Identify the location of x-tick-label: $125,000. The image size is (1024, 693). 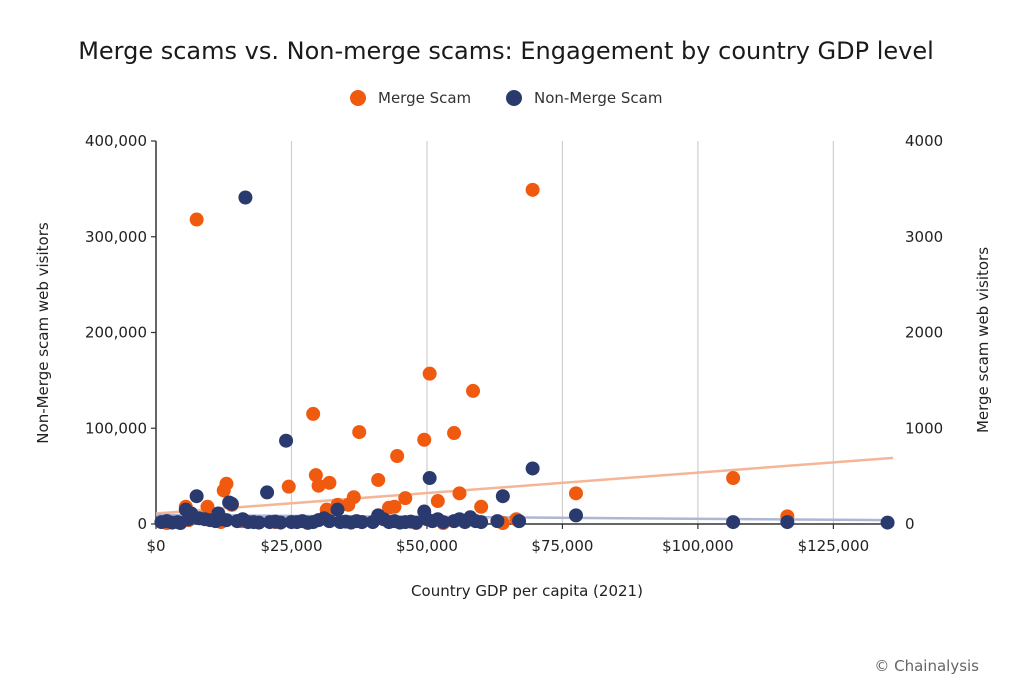
(834, 546).